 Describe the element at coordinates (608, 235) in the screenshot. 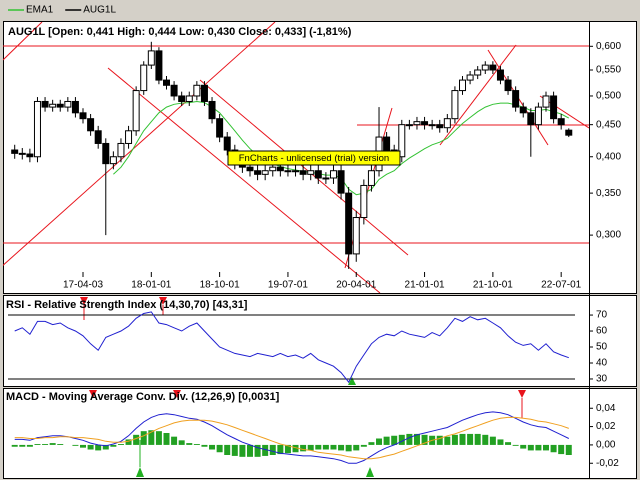

I see `y-tick-label: 0,300` at that location.